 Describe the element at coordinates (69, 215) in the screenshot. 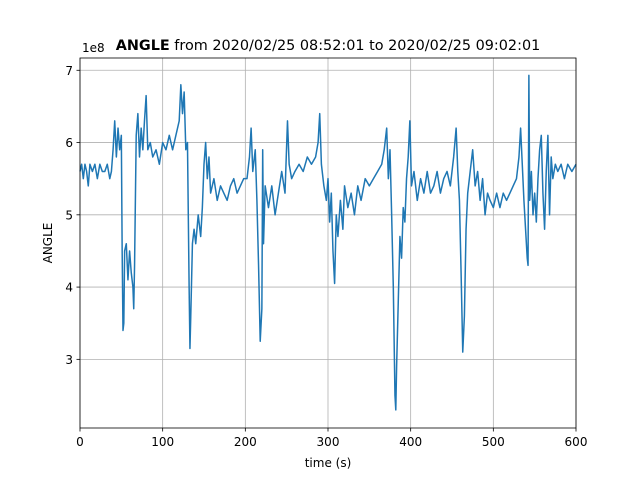

I see `y-tick-label: 5` at that location.